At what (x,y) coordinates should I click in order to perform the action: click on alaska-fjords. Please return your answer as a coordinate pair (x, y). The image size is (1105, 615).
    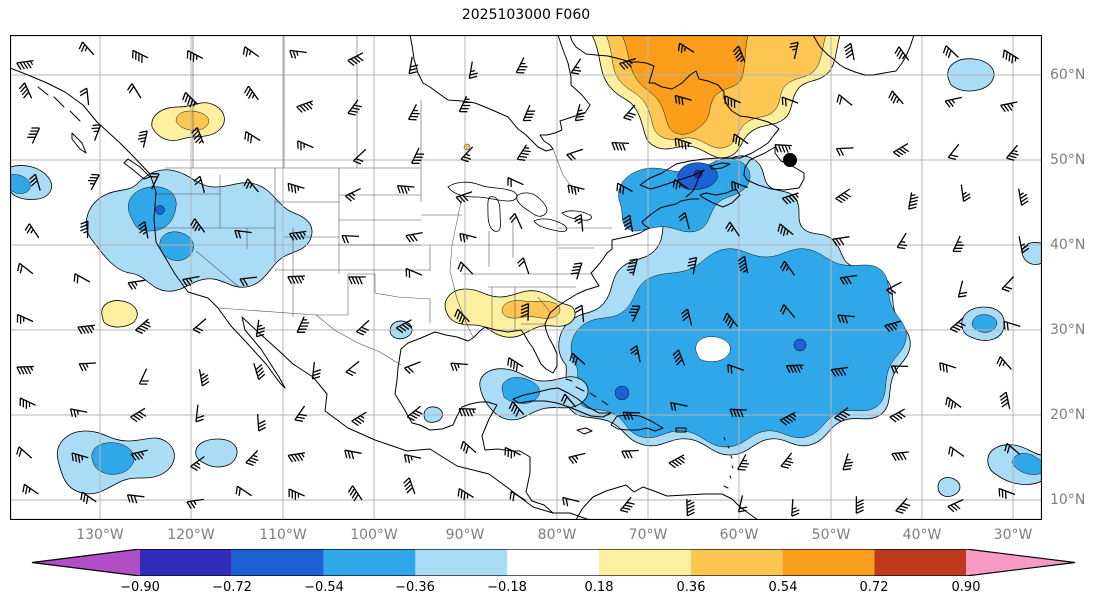
    Looking at the image, I should click on (59, 104).